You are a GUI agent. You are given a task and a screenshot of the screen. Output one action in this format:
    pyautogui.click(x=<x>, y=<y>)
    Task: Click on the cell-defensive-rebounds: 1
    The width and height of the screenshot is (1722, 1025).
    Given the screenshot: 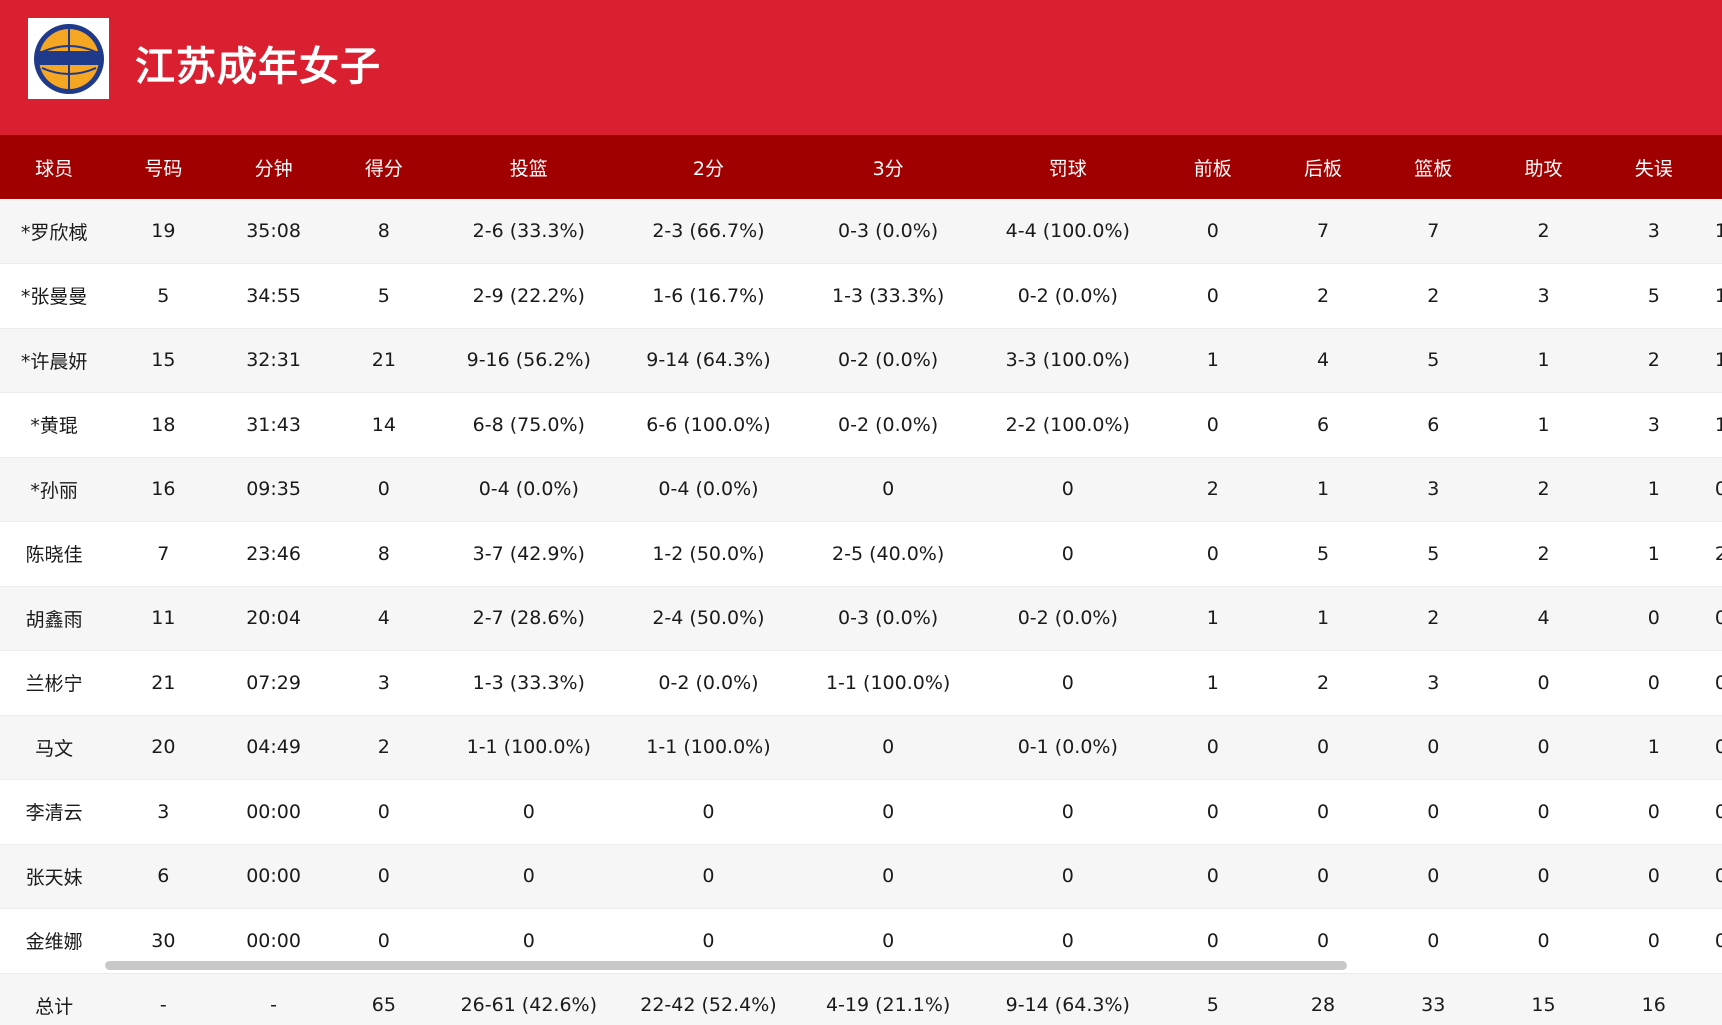 What is the action you would take?
    pyautogui.click(x=1323, y=489)
    